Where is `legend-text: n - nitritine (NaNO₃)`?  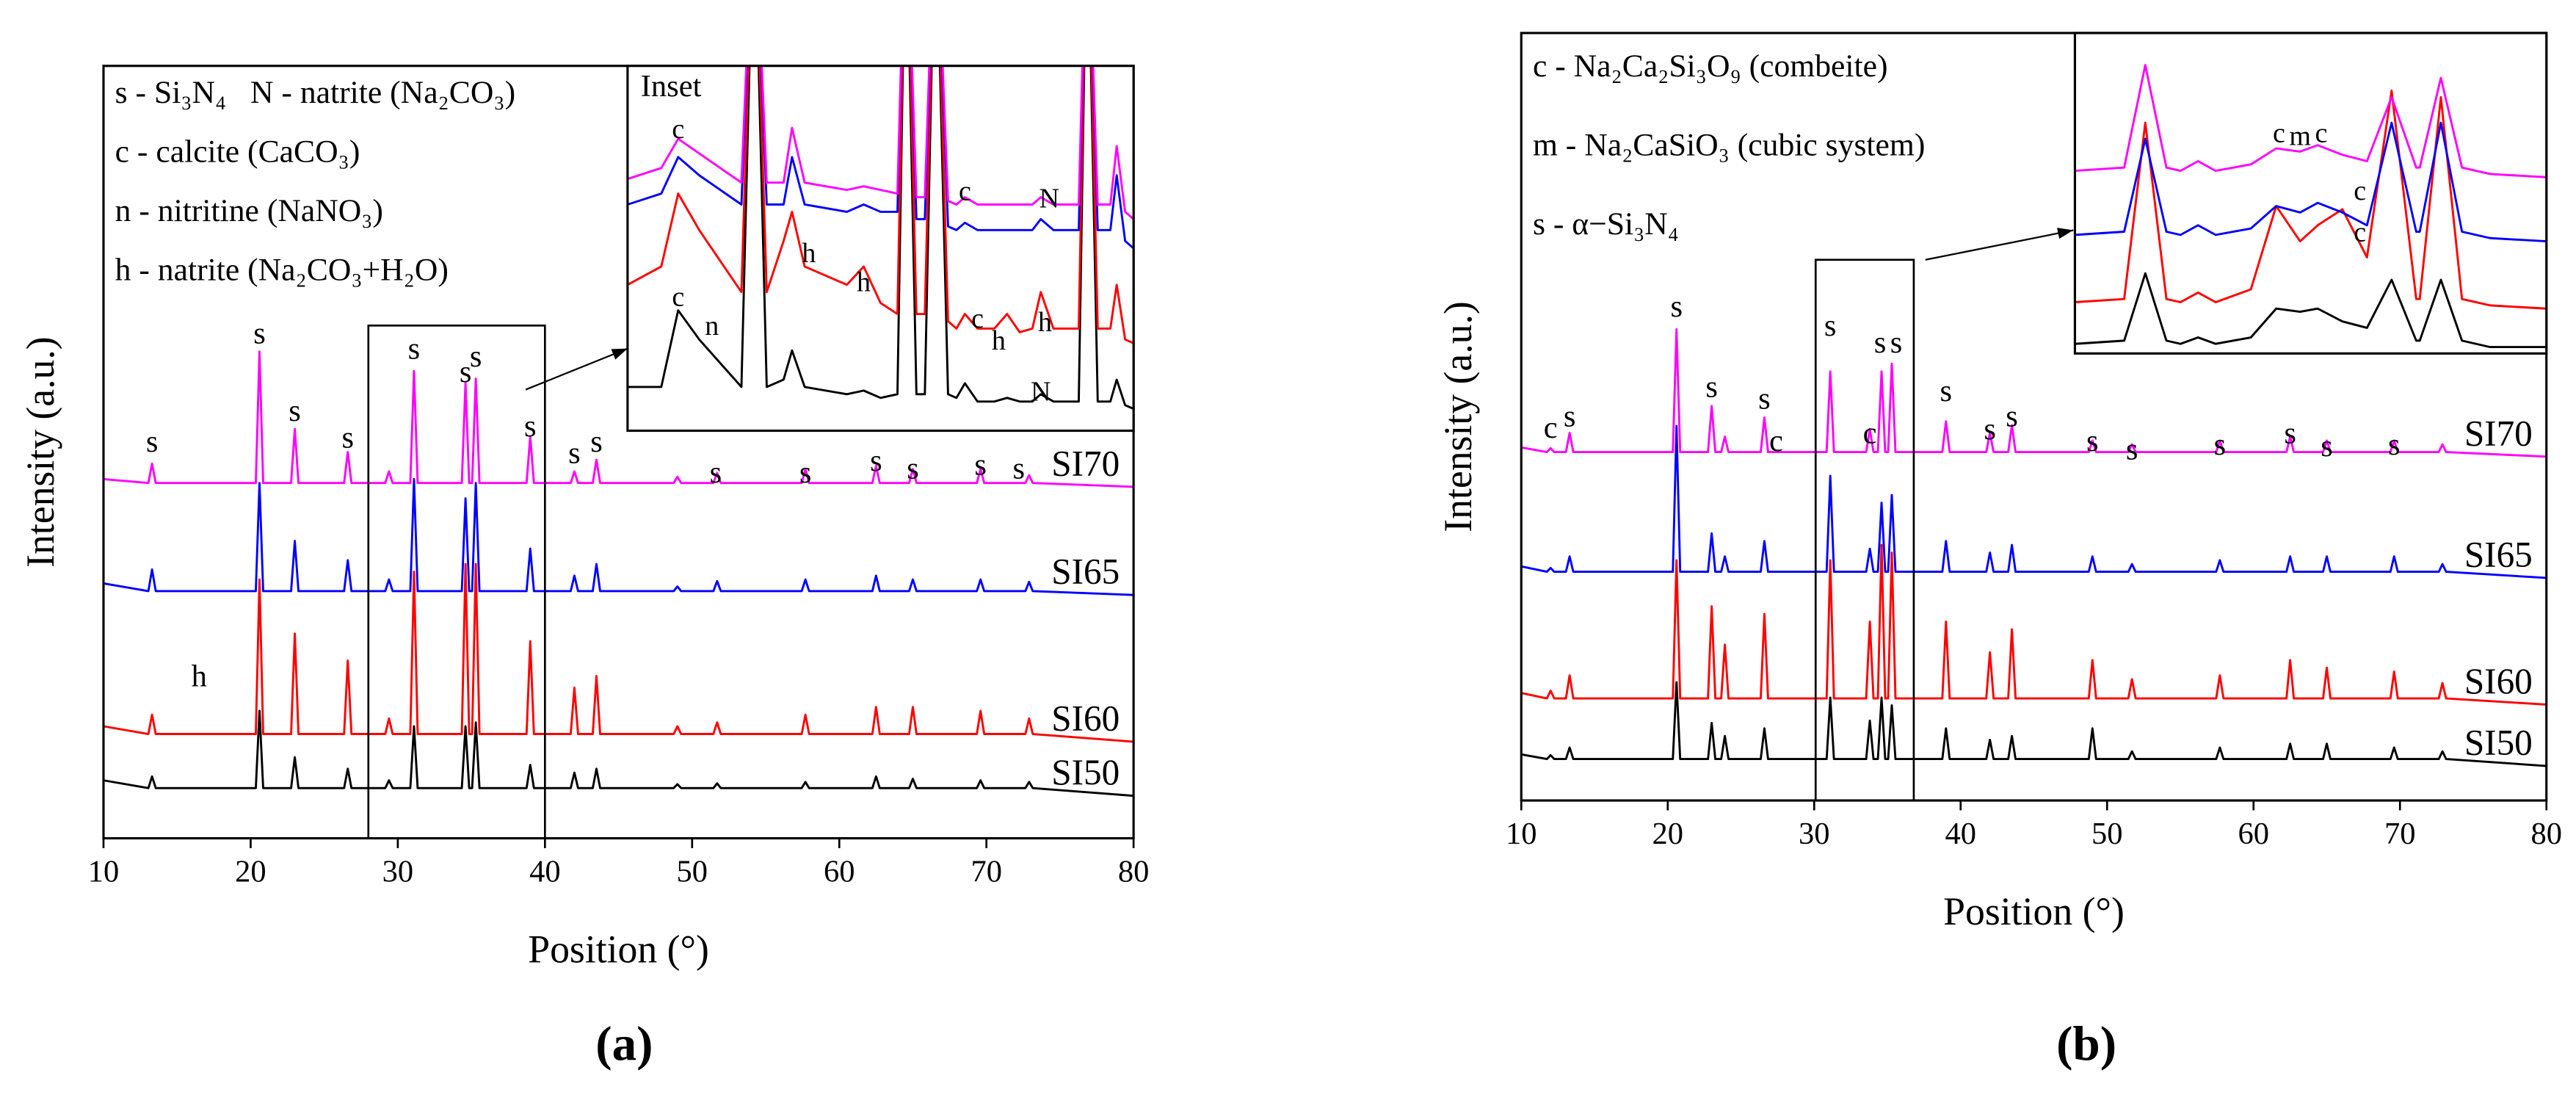 legend-text: n - nitritine (NaNO₃) is located at coordinates (249, 210).